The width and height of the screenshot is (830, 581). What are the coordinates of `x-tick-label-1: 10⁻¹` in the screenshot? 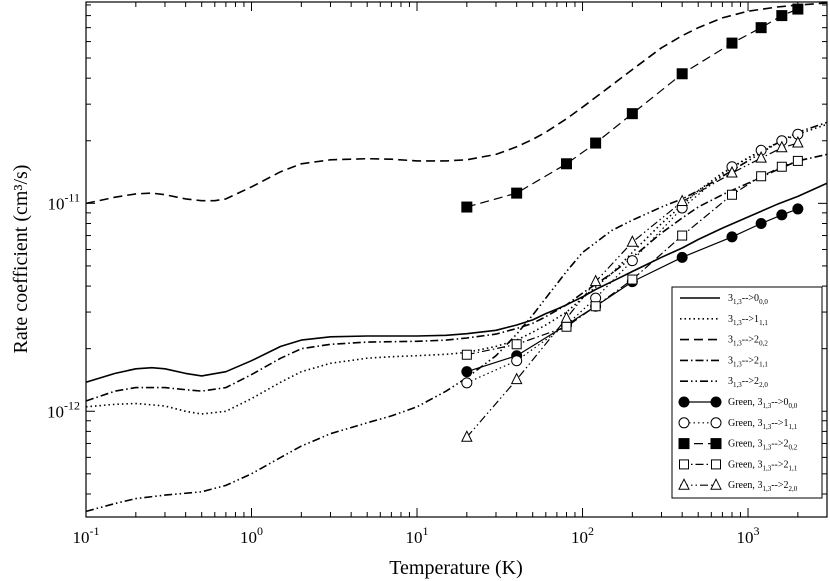 It's located at (86, 535).